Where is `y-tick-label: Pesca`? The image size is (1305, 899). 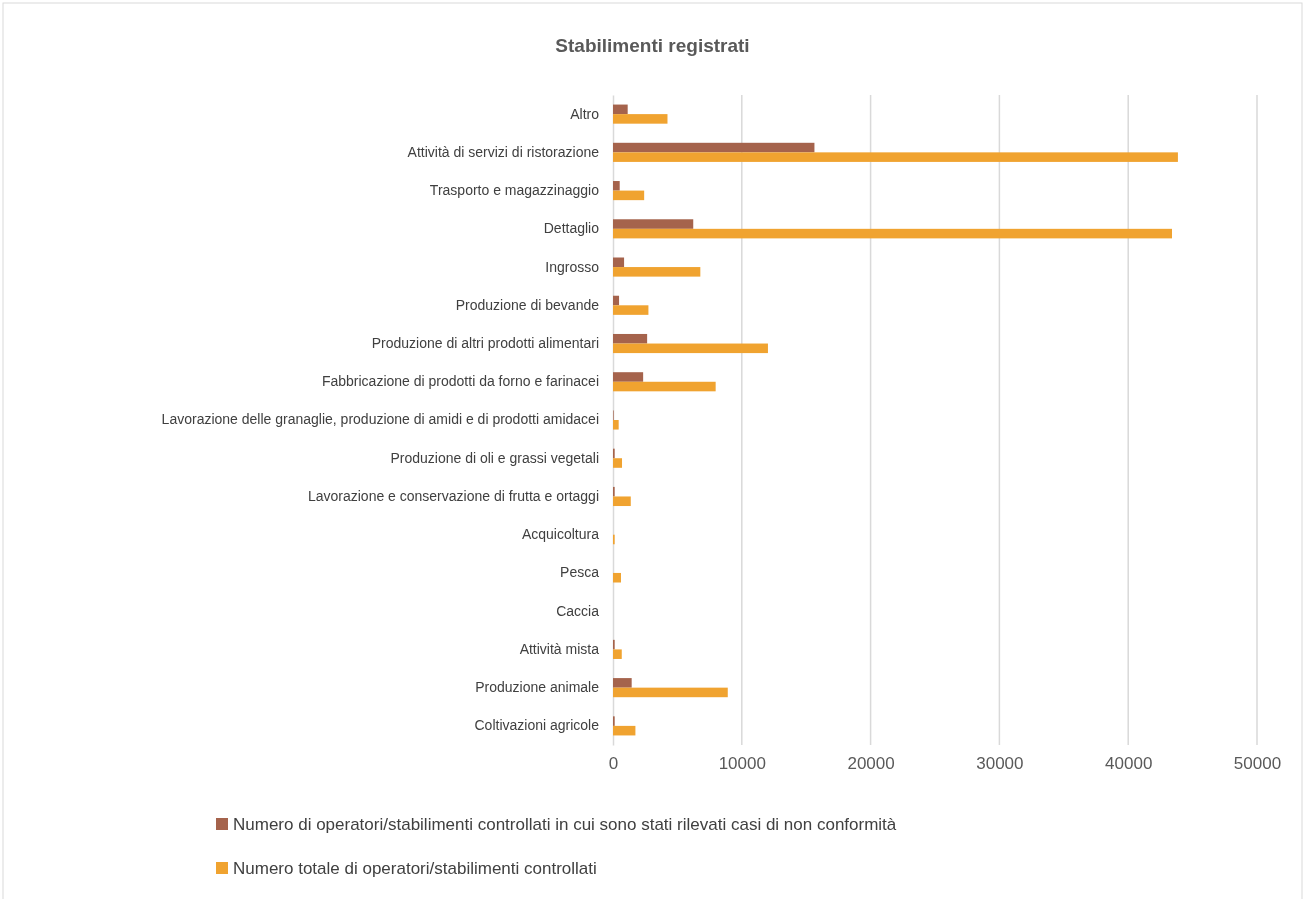 y-tick-label: Pesca is located at coordinates (580, 572).